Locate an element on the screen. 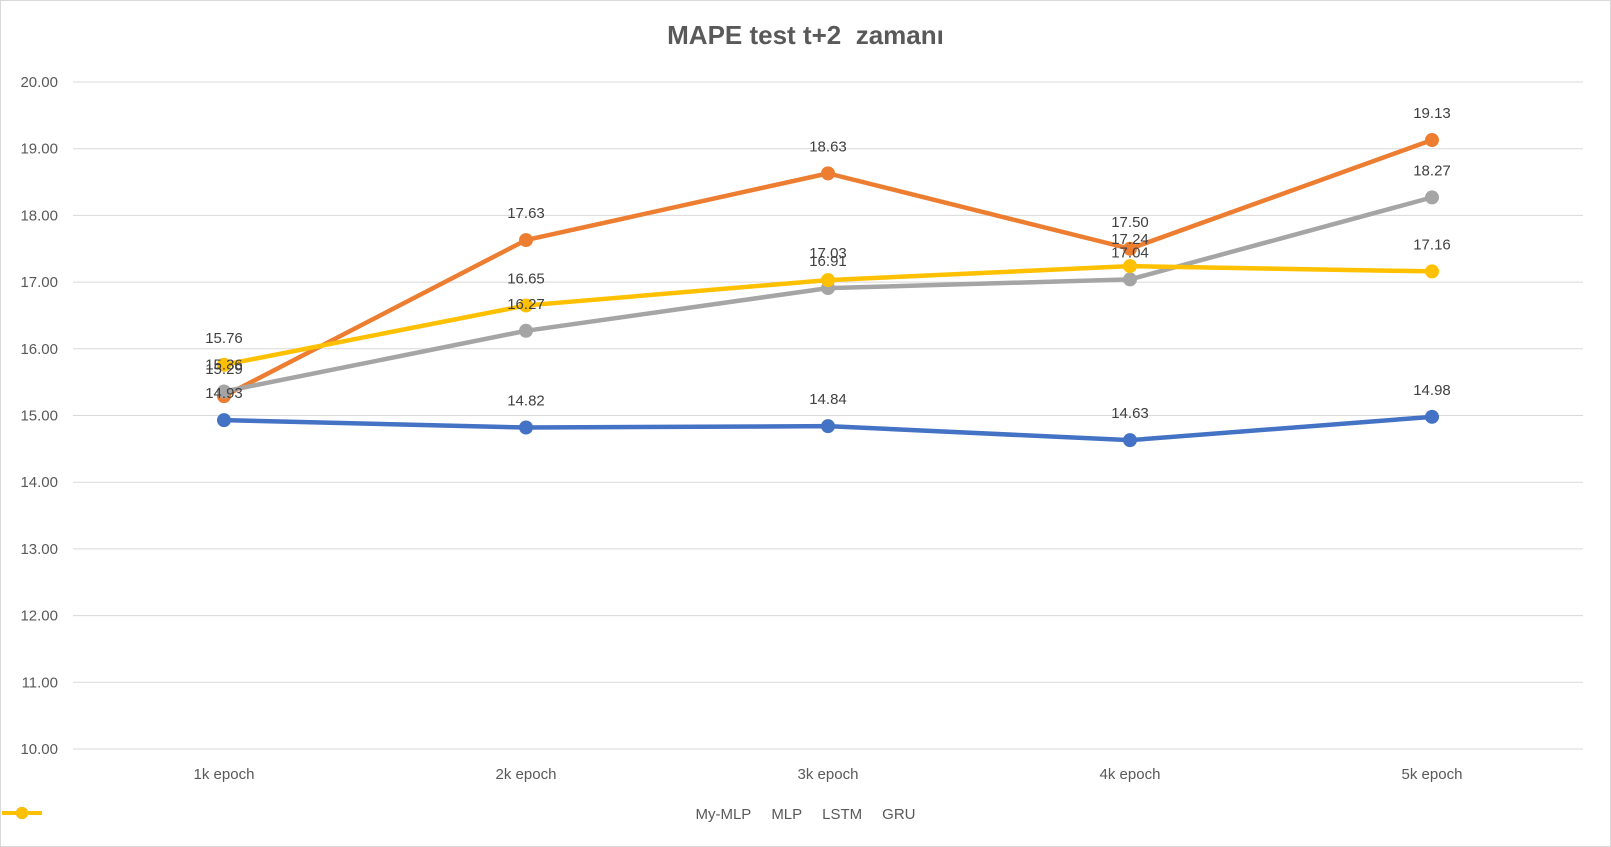  x-axis-ticks: 1k epoch 2k epoch 3k epoch 4k epoch 5k epoch is located at coordinates (828, 774).